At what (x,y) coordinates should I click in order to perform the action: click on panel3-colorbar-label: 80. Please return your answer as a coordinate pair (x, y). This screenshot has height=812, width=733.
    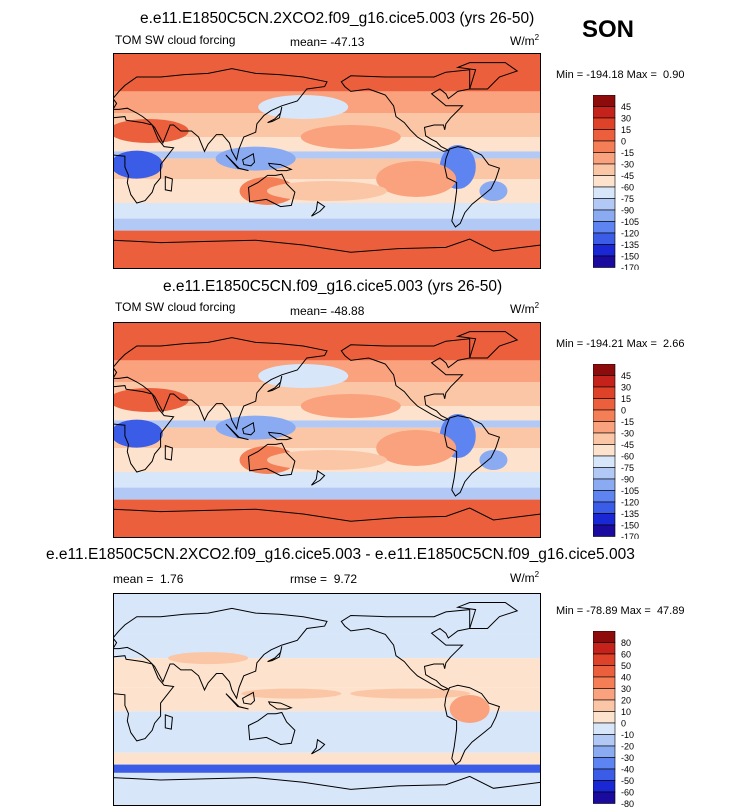
    Looking at the image, I should click on (626, 643).